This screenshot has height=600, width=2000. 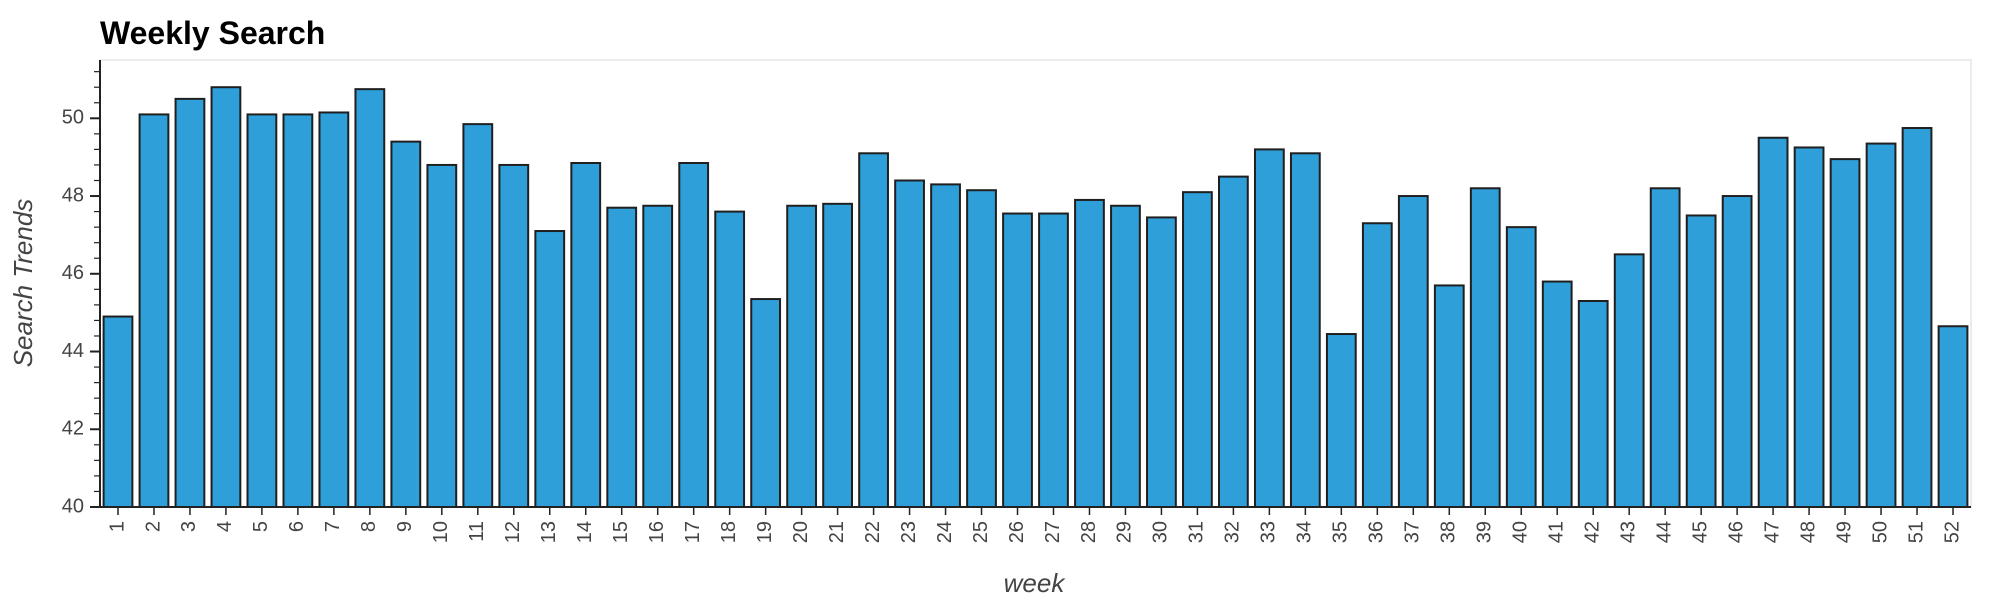 I want to click on x-tick-label: 1, so click(x=117, y=526).